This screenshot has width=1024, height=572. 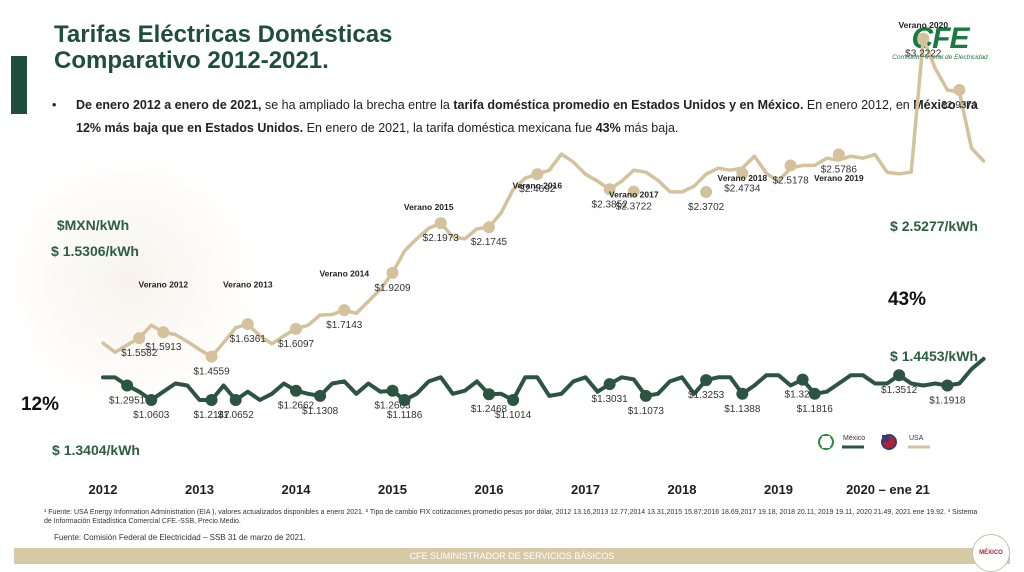 I want to click on mexico-value-label: $1.1073, so click(x=646, y=411).